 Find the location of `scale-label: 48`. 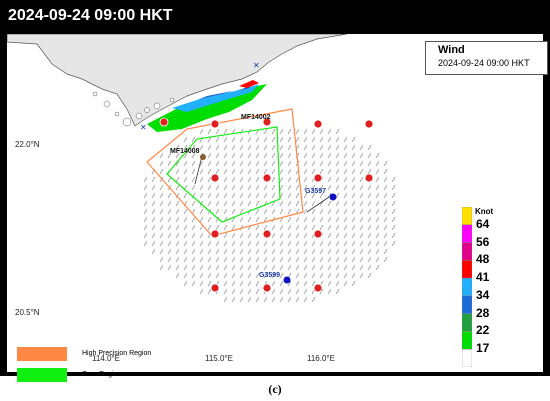

scale-label: 48 is located at coordinates (483, 259).